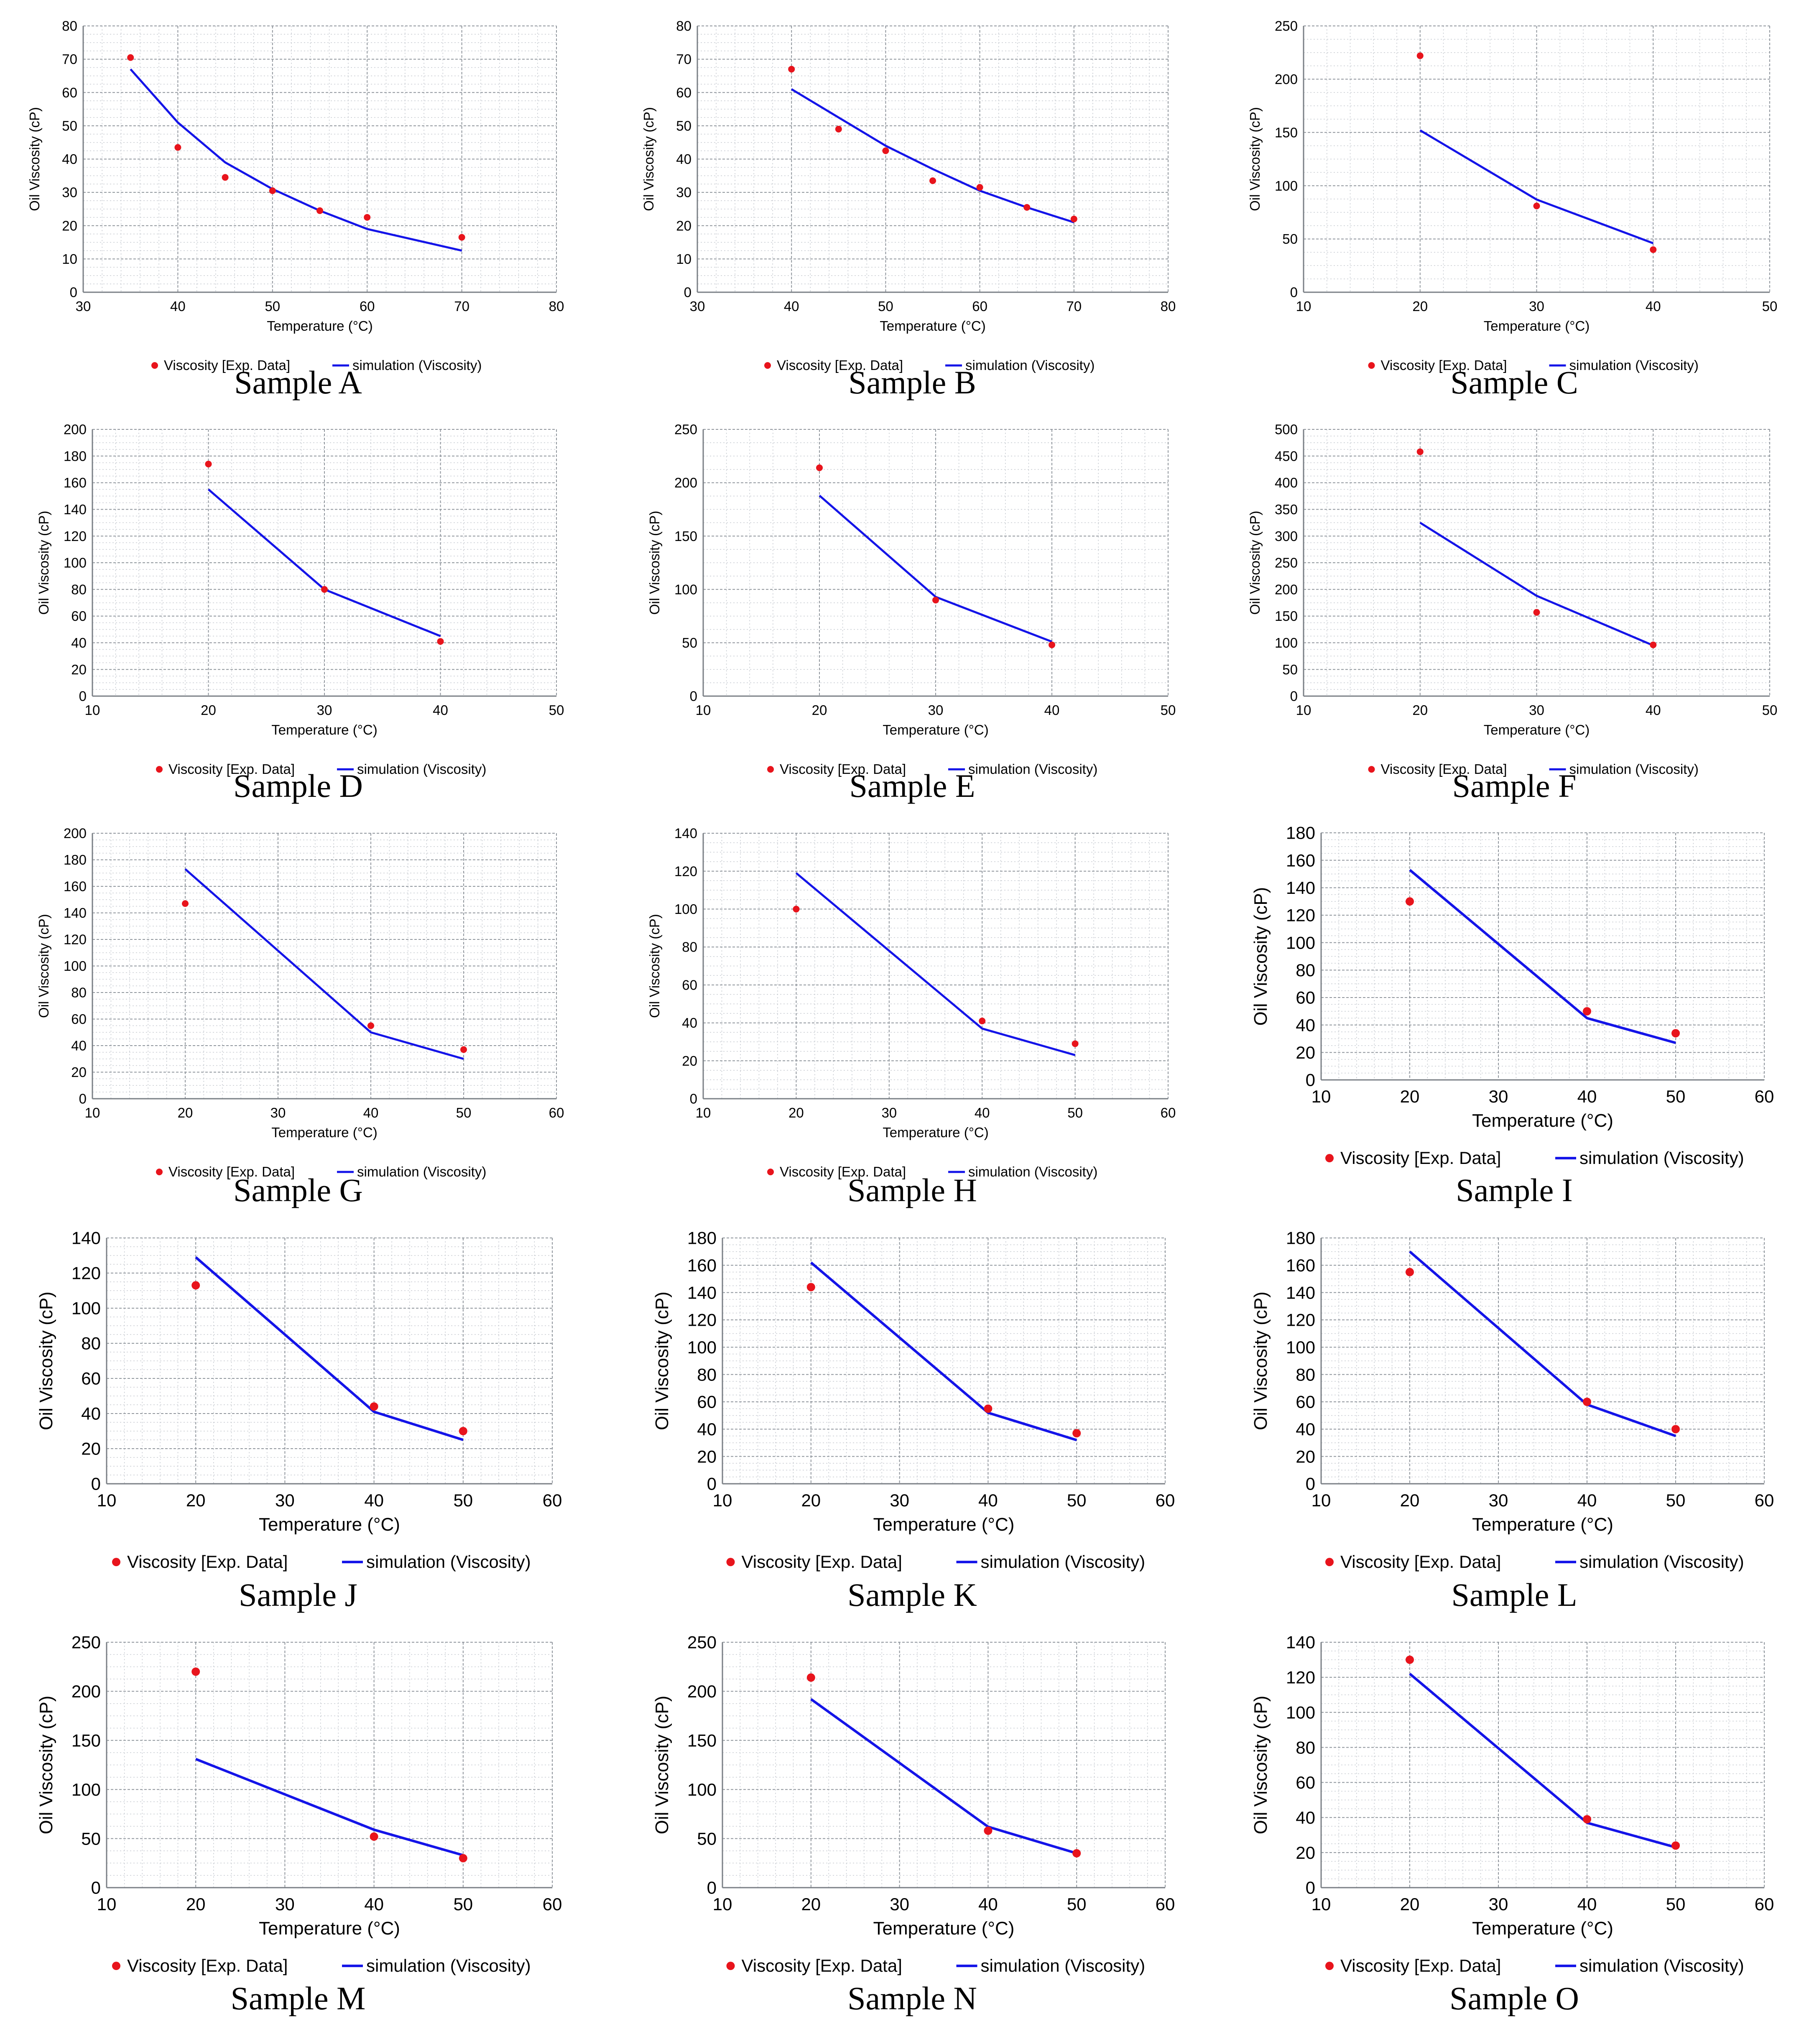  I want to click on sample-title: Sample H, so click(912, 1190).